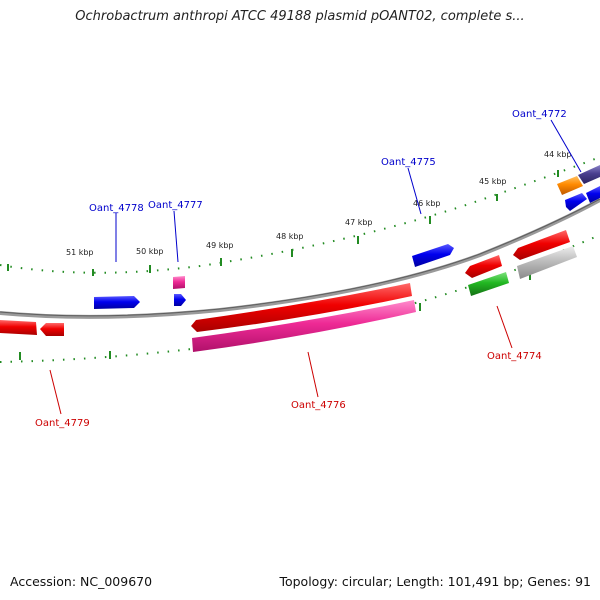 This screenshot has width=600, height=600. What do you see at coordinates (52, 329) in the screenshot?
I see `gene-reverse-small-left` at bounding box center [52, 329].